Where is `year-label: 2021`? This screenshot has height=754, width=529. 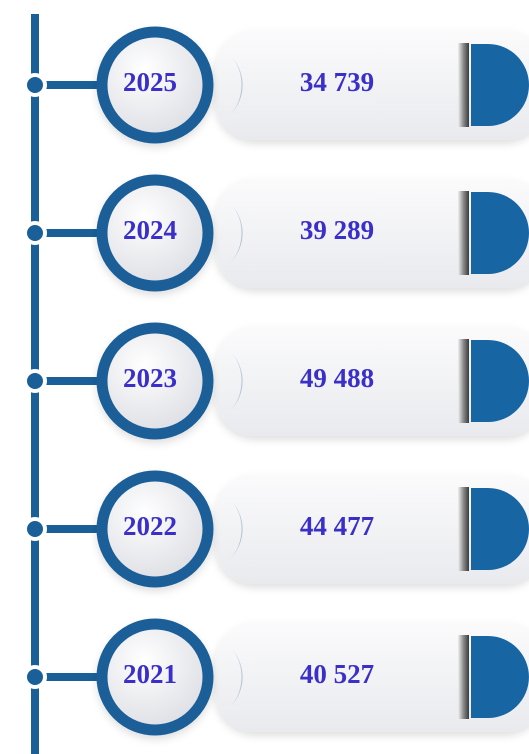 year-label: 2021 is located at coordinates (150, 674).